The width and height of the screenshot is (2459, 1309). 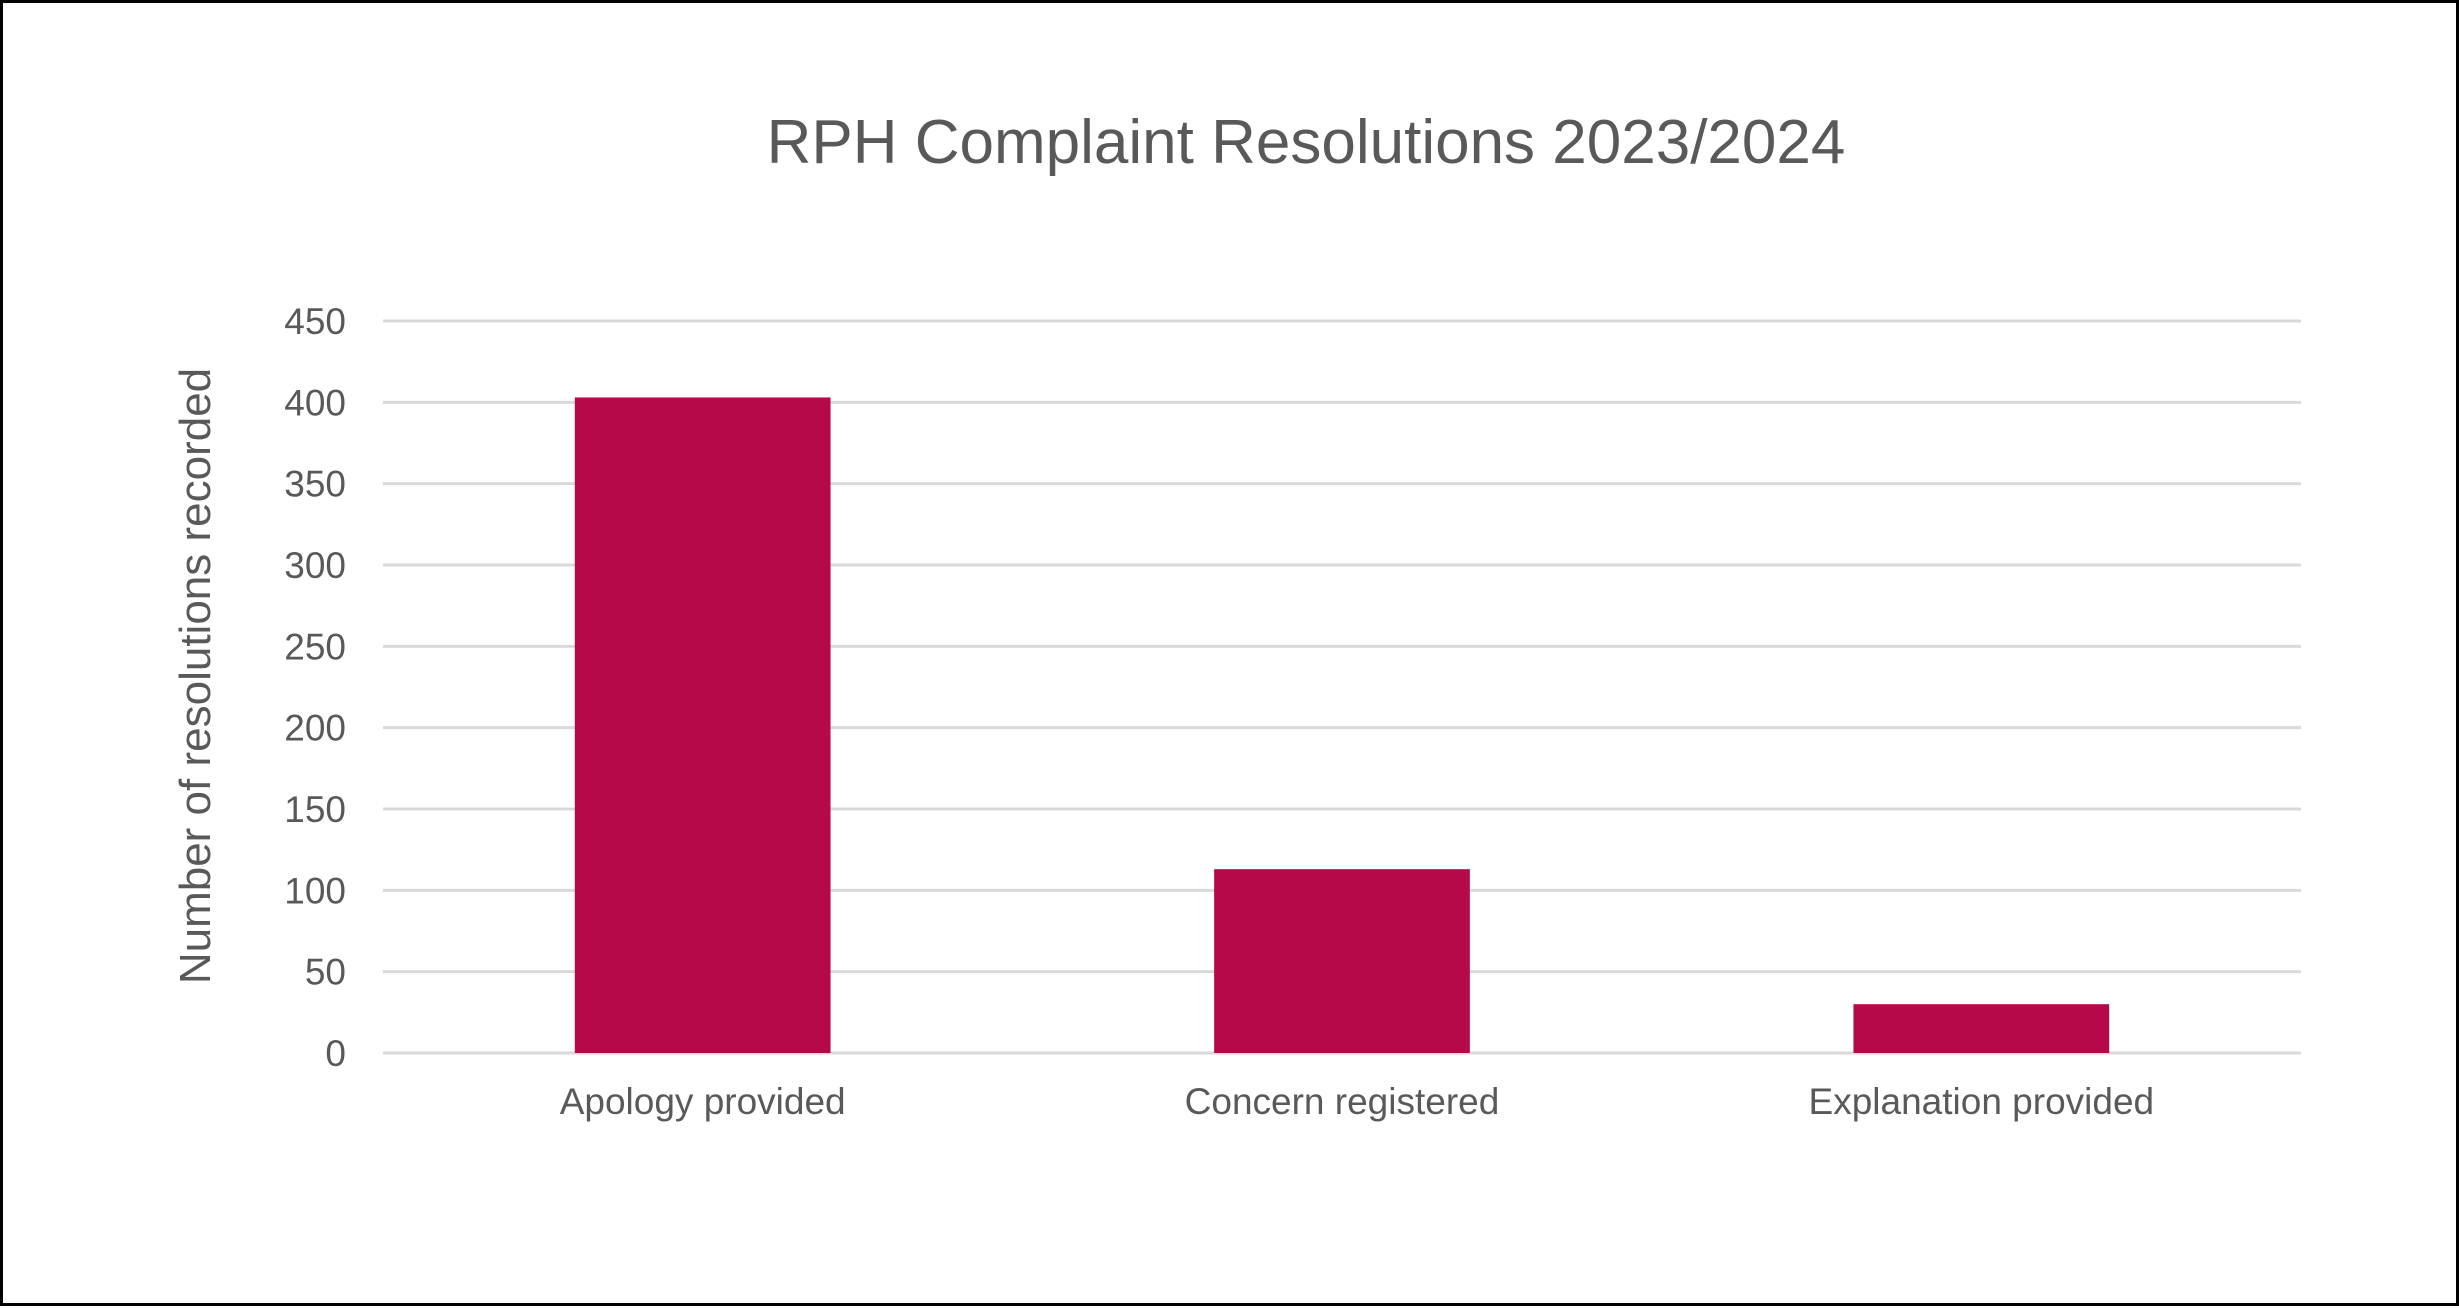 I want to click on y-tick-label: 50, so click(x=325, y=972).